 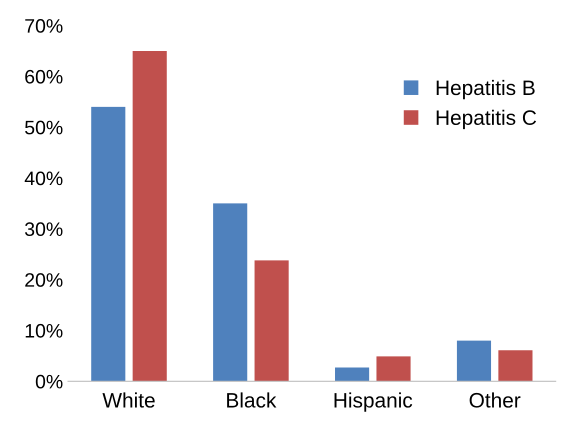 What do you see at coordinates (43, 178) in the screenshot?
I see `y-tick-label: 40%` at bounding box center [43, 178].